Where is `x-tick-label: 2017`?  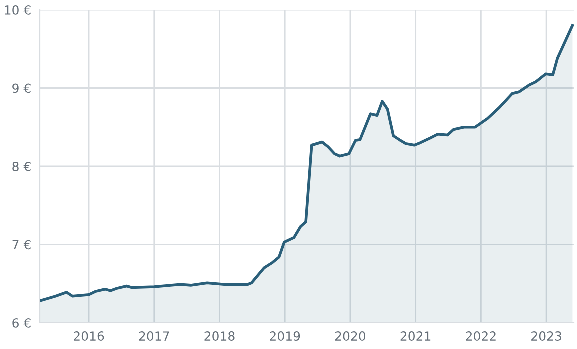
x-tick-label: 2017 is located at coordinates (154, 337).